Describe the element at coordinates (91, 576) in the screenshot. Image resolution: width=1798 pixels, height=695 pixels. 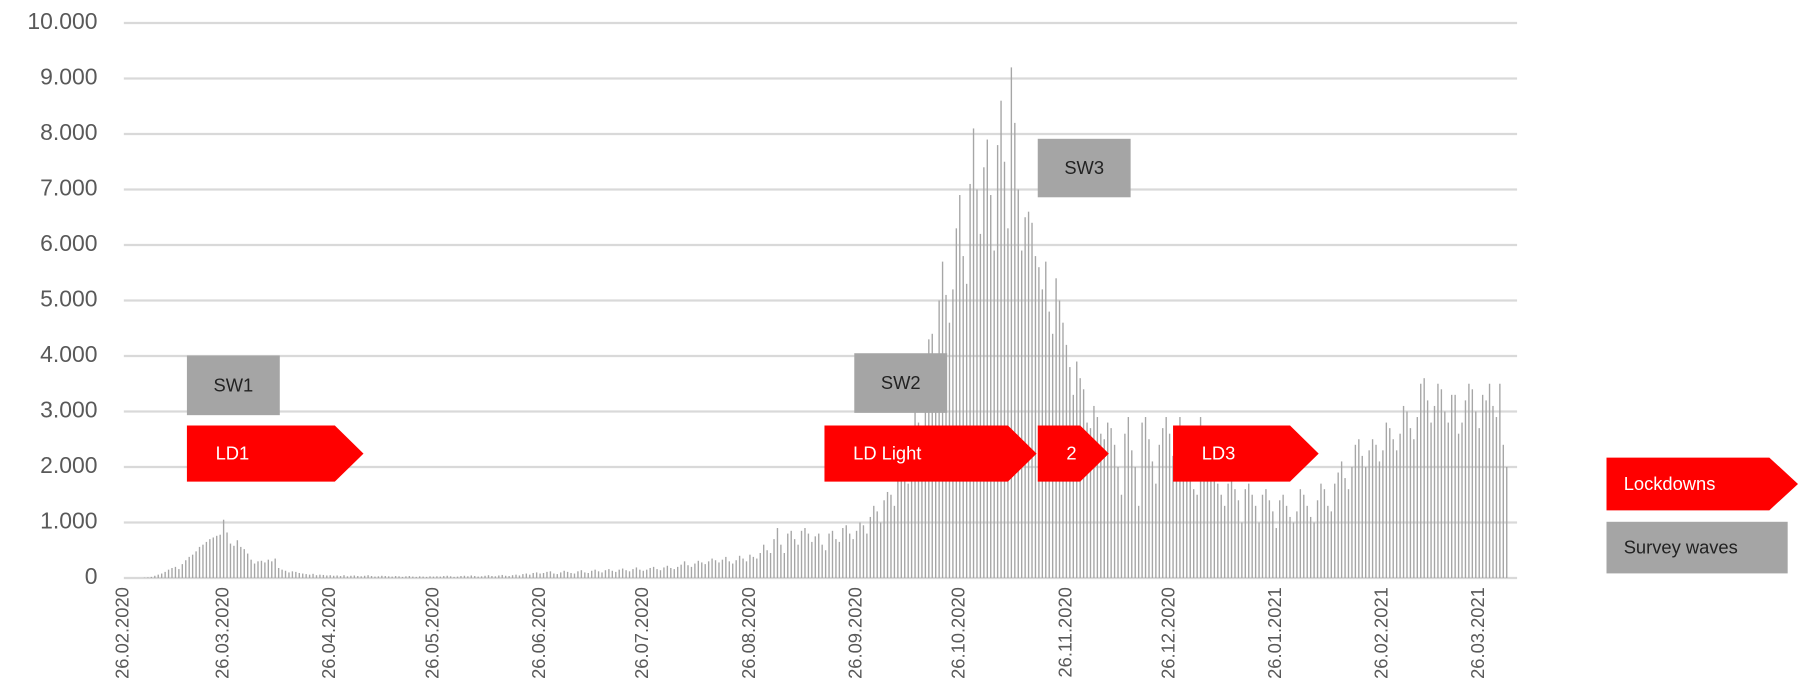
I see `y-tick-label: 0` at that location.